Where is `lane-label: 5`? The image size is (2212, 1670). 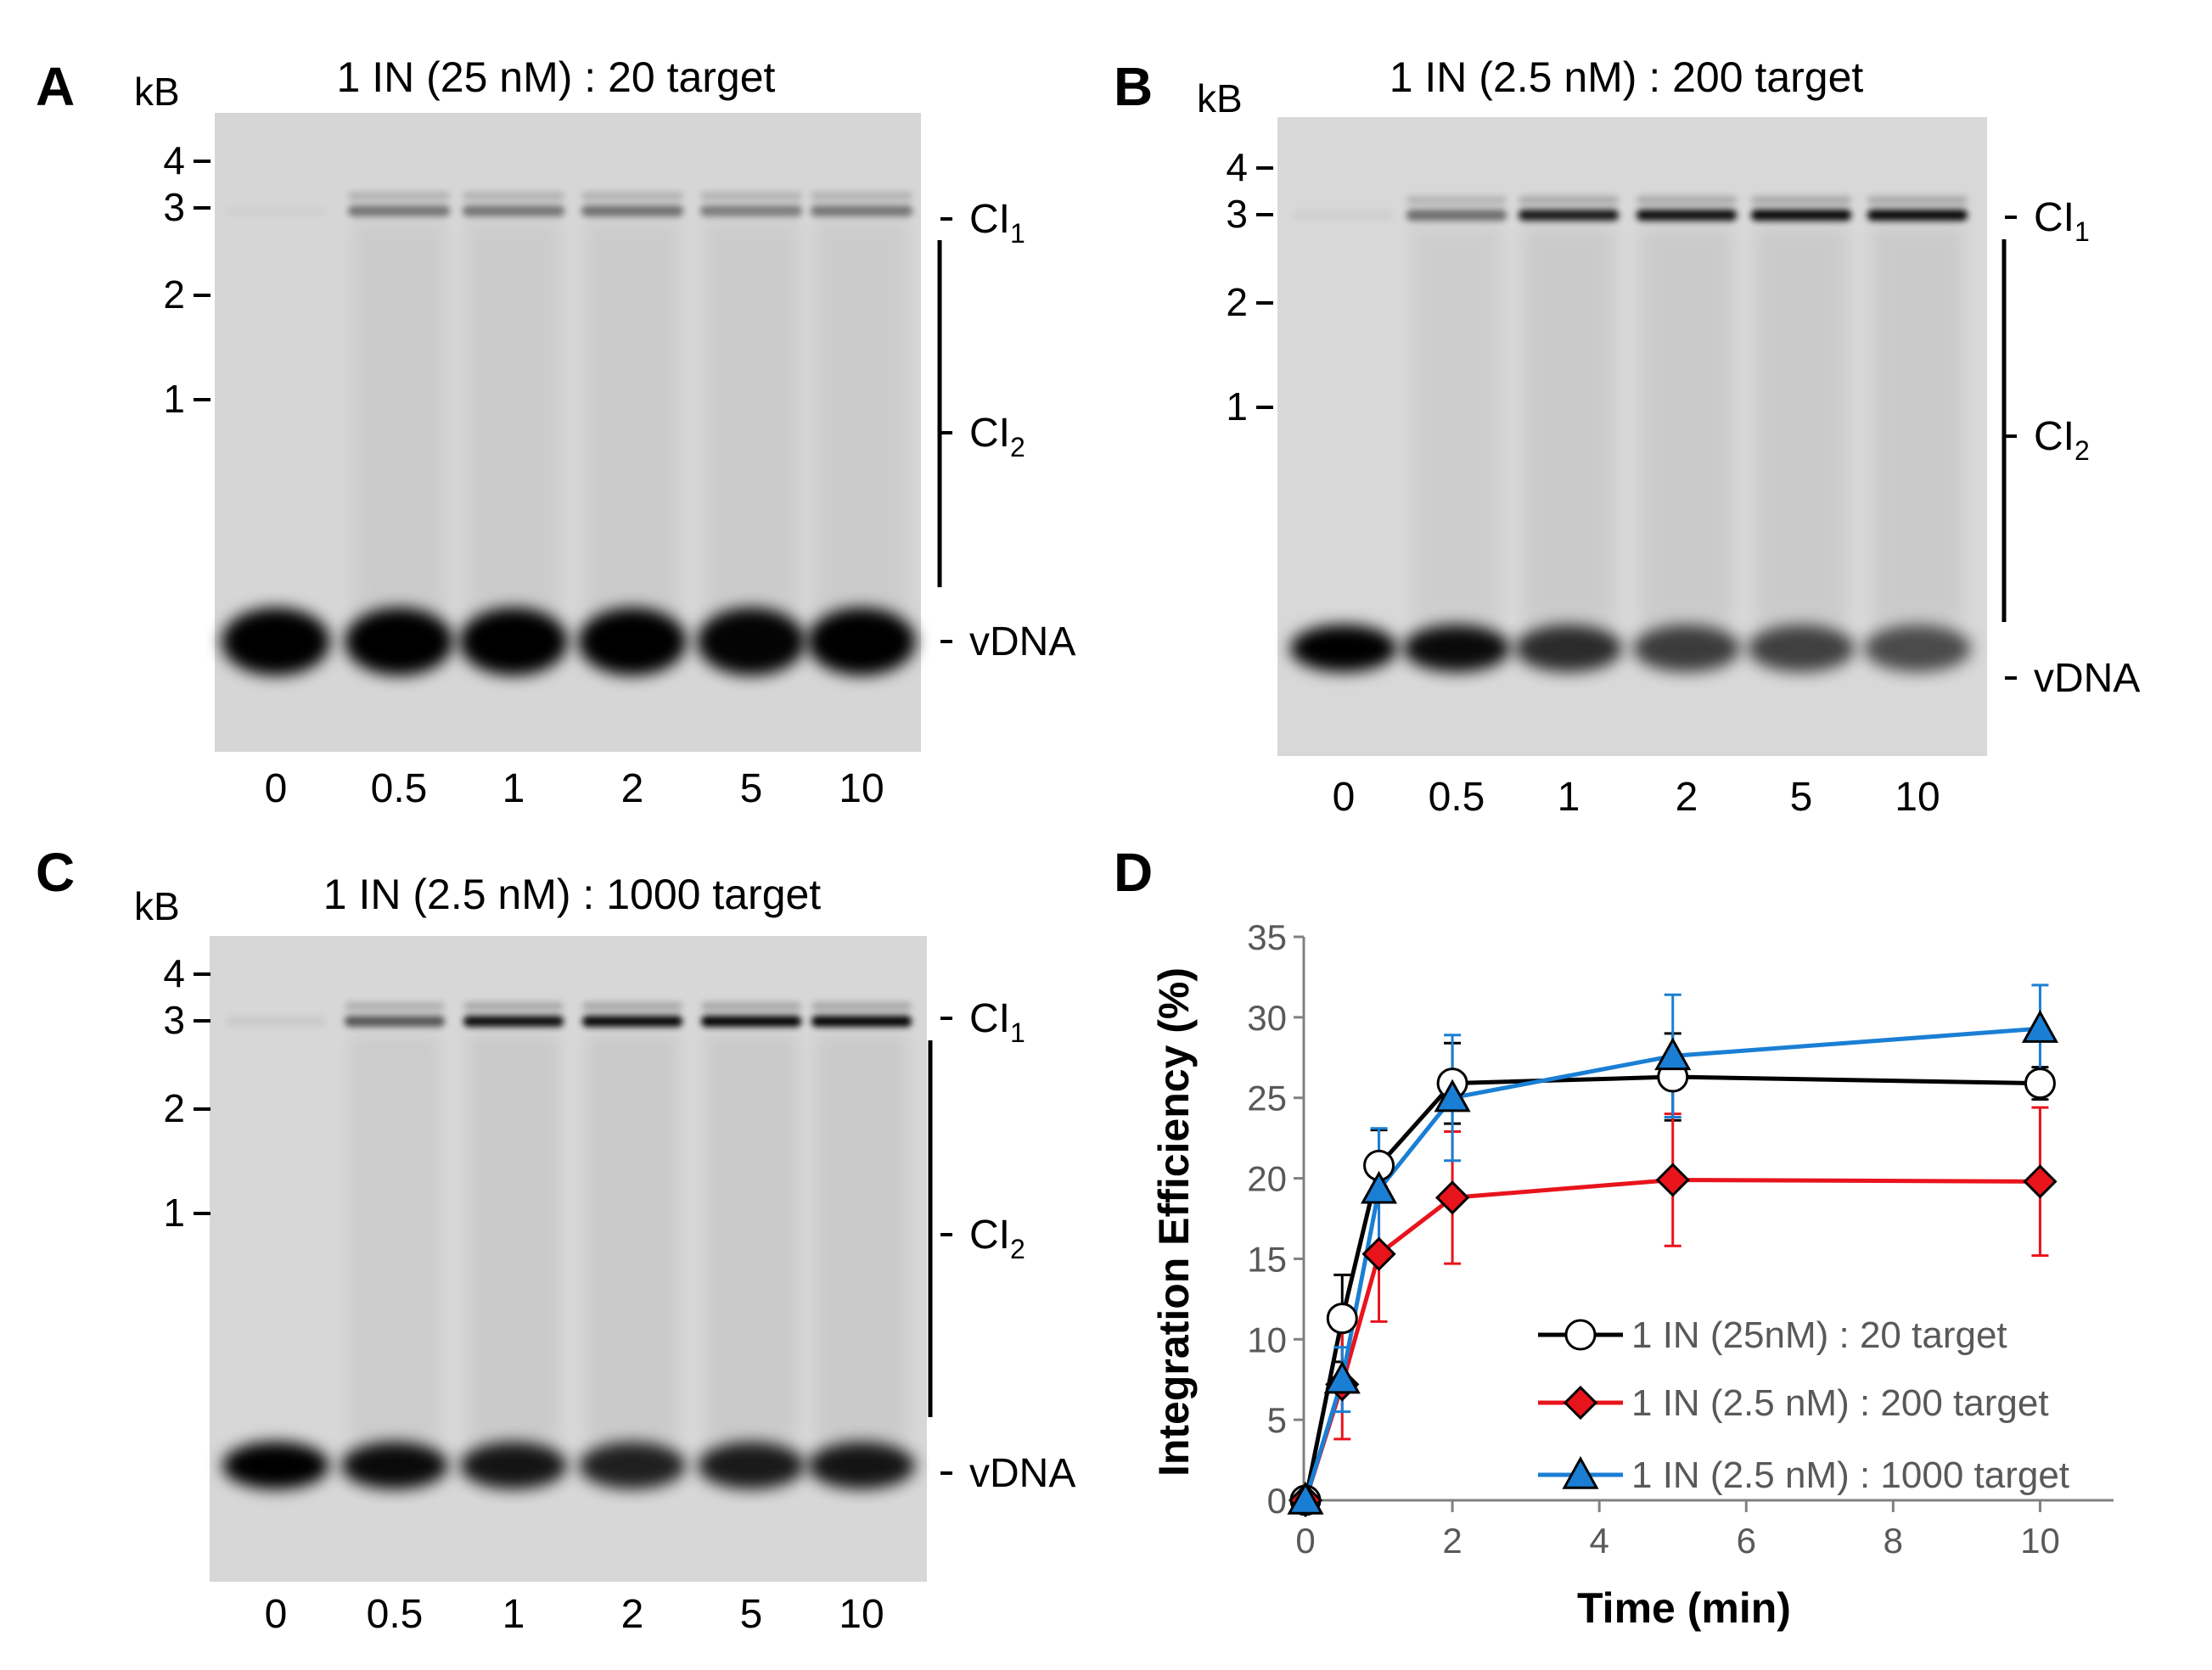
lane-label: 5 is located at coordinates (1801, 797).